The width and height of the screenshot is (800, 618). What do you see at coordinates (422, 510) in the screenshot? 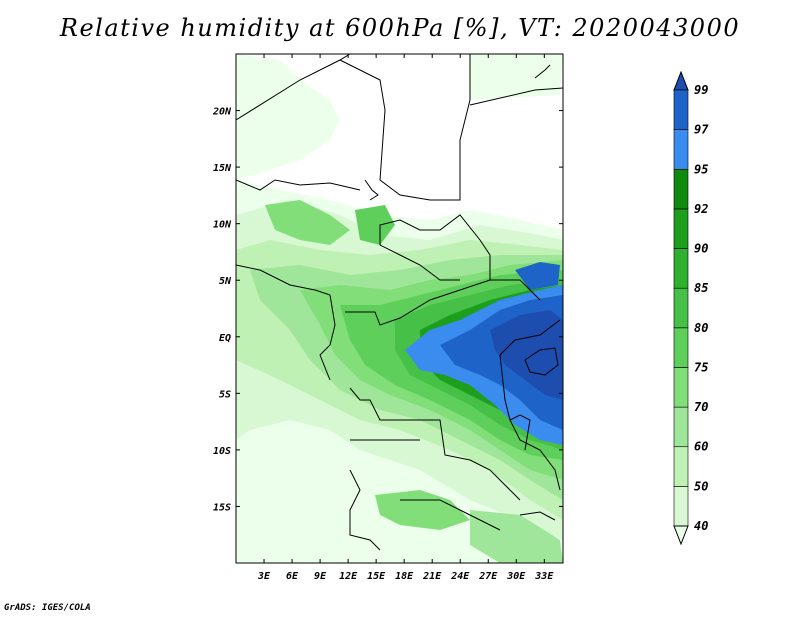
I see `rh-patch-south` at bounding box center [422, 510].